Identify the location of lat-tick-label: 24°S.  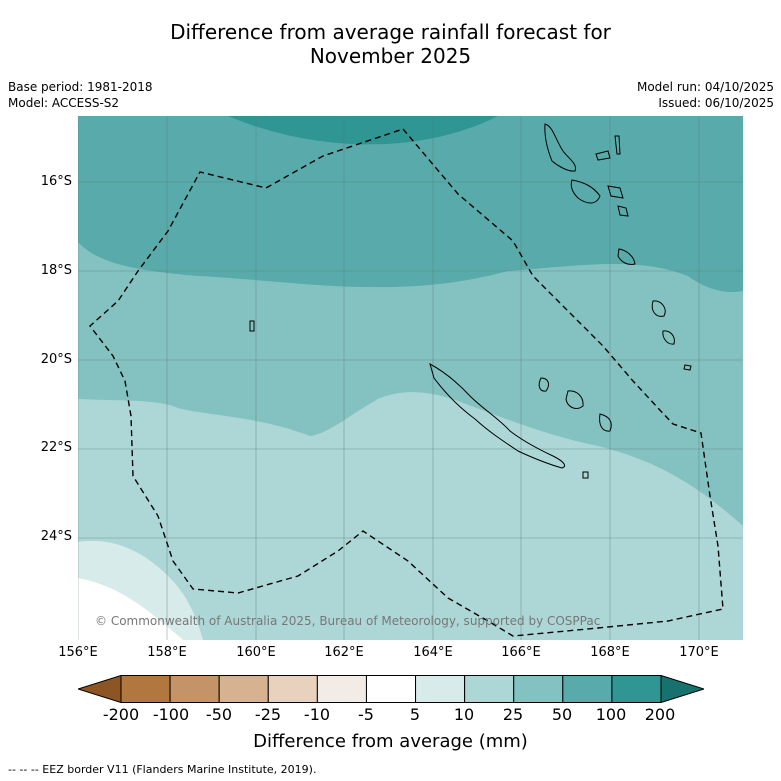
(56, 536).